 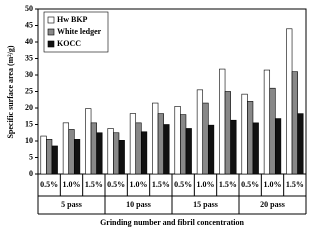 What do you see at coordinates (71, 204) in the screenshot?
I see `group-label: 5 pass` at bounding box center [71, 204].